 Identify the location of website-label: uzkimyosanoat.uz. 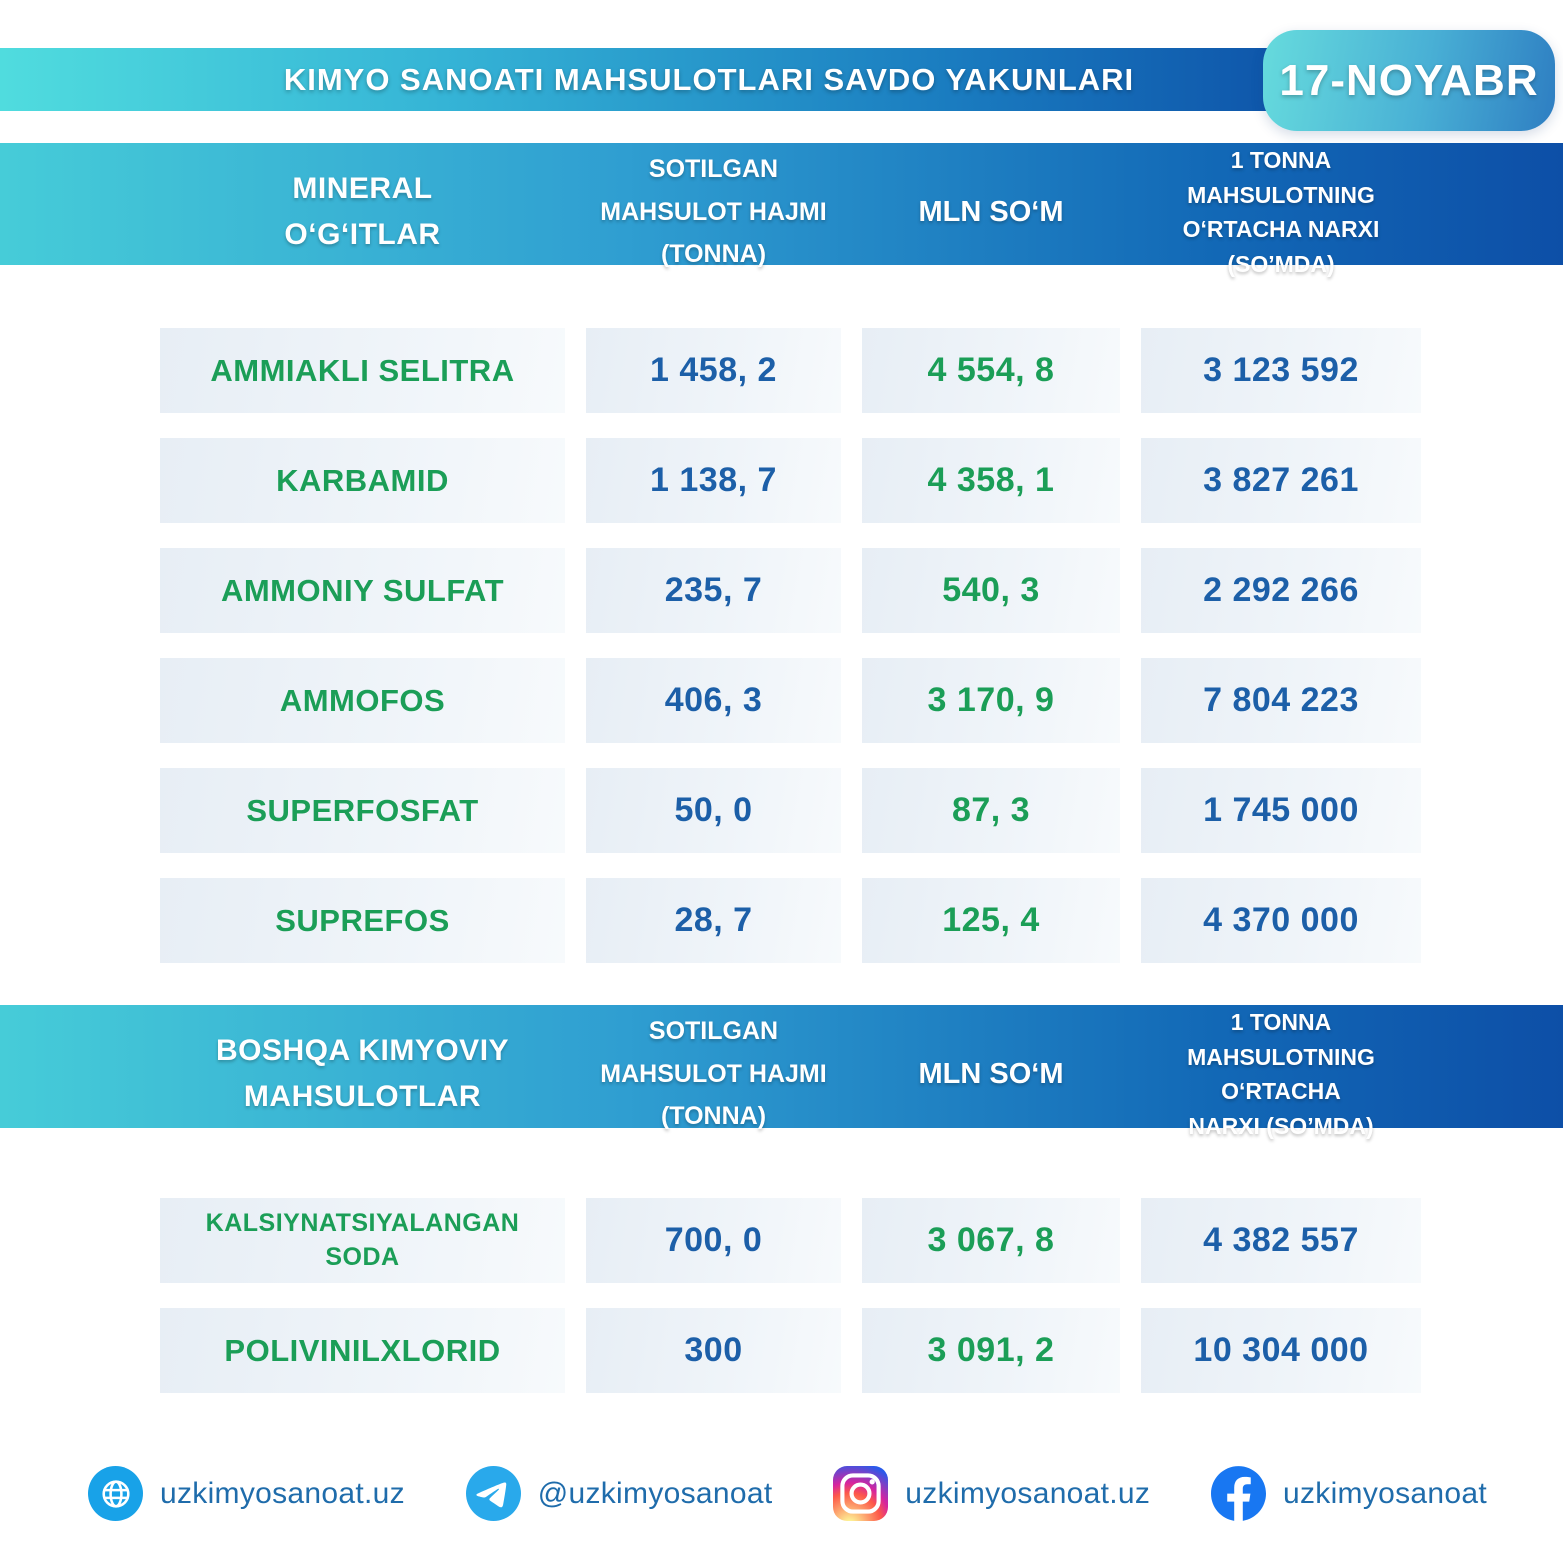
(282, 1493).